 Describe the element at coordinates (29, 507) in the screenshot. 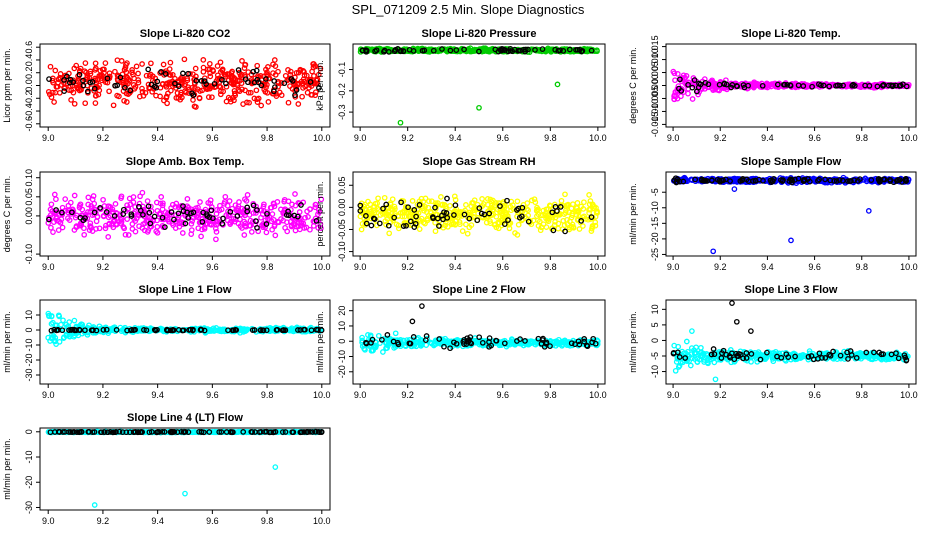

I see `y-tick-label: -30` at that location.